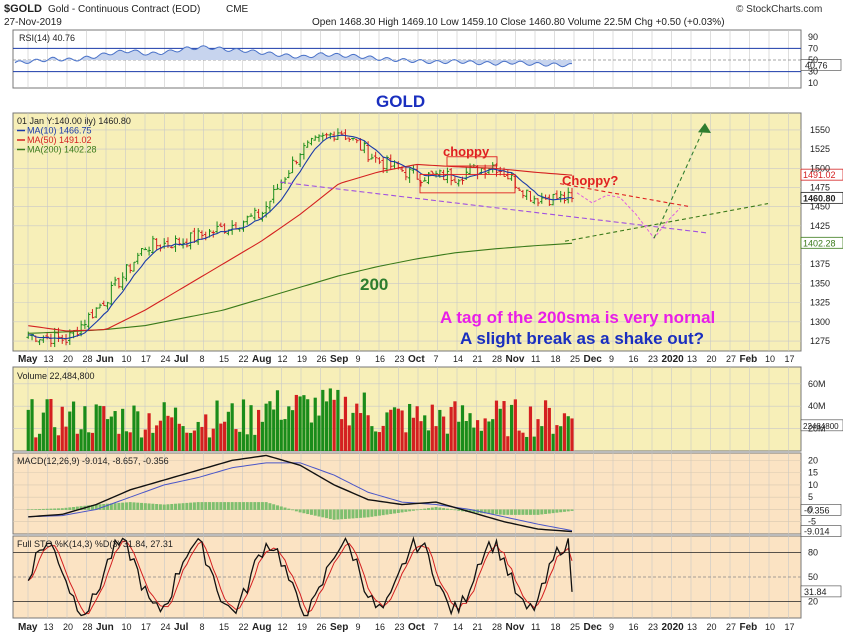 The width and height of the screenshot is (843, 640). What do you see at coordinates (712, 359) in the screenshot?
I see `x-tick-label: 20` at bounding box center [712, 359].